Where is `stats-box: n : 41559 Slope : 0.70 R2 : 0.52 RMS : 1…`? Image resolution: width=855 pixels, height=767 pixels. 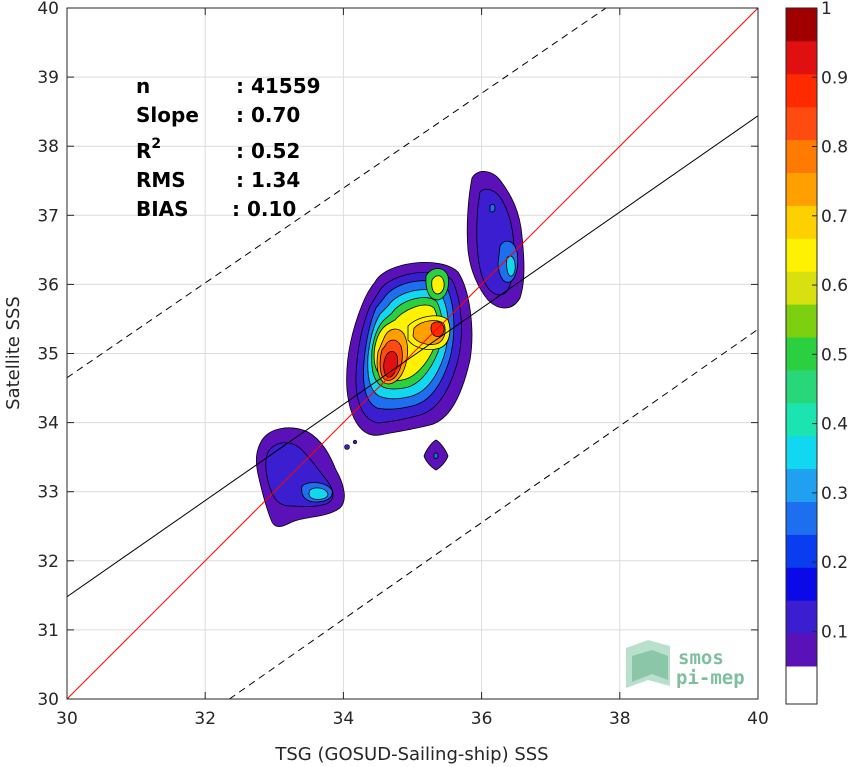 stats-box: n : 41559 Slope : 0.70 R2 : 0.52 RMS : 1… is located at coordinates (228, 147).